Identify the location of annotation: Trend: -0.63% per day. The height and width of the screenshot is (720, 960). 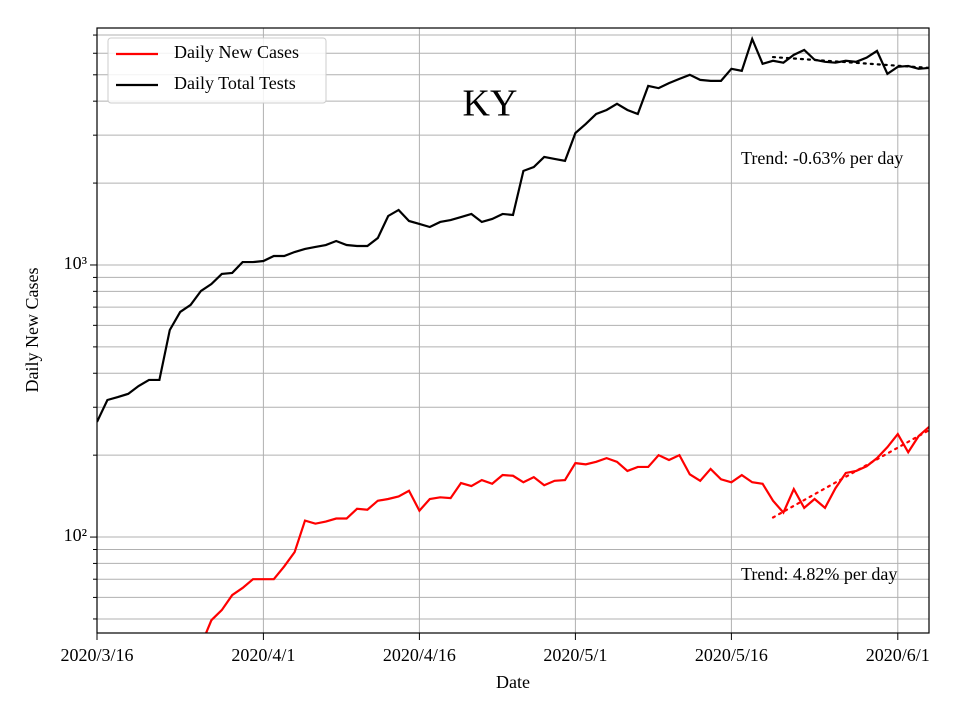
(822, 158).